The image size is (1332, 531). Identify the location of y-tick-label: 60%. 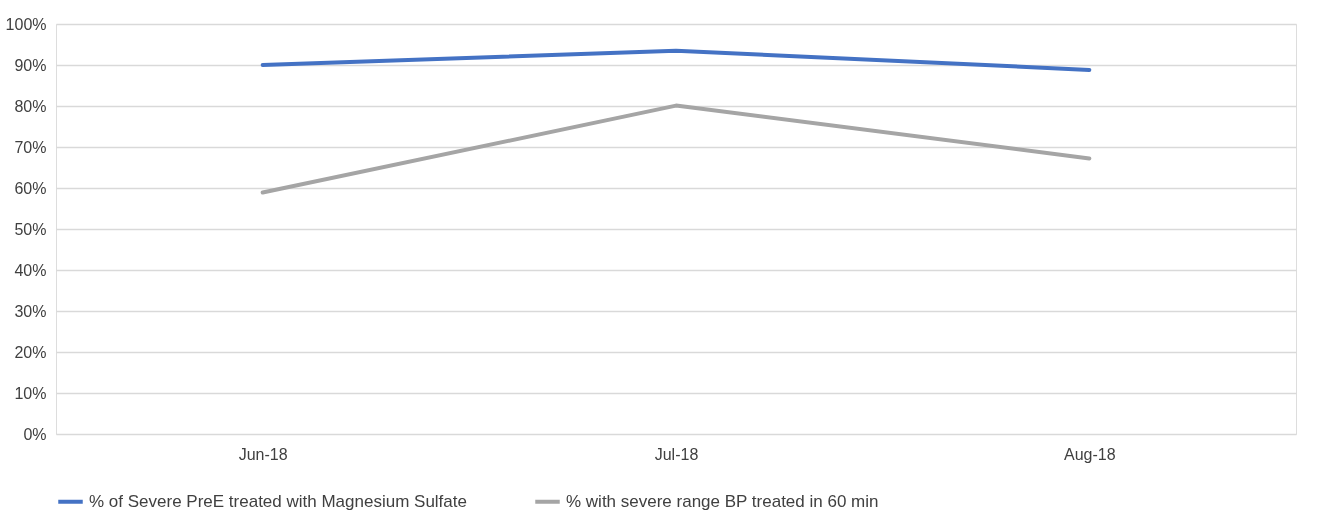
(30, 188).